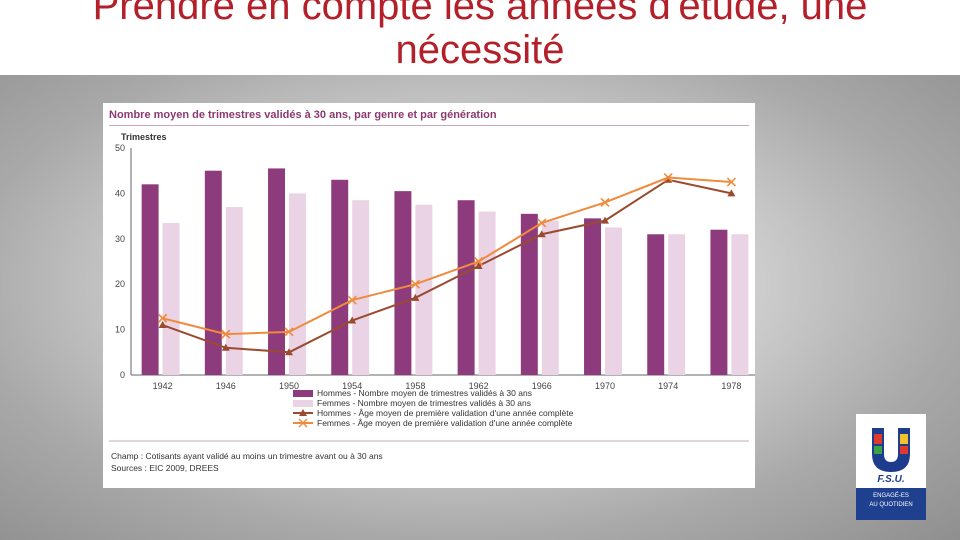 This screenshot has height=540, width=960. I want to click on x-tick-label: 1974, so click(668, 386).